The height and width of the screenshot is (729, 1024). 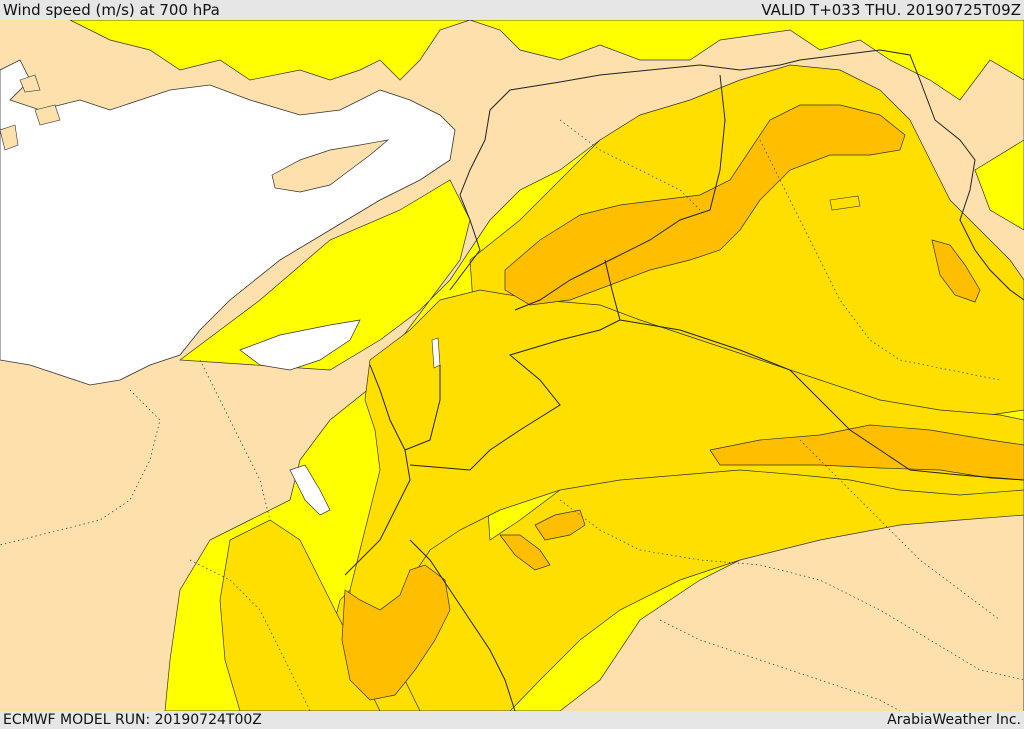 I want to click on contour-band-orange-blob, so click(x=542, y=540).